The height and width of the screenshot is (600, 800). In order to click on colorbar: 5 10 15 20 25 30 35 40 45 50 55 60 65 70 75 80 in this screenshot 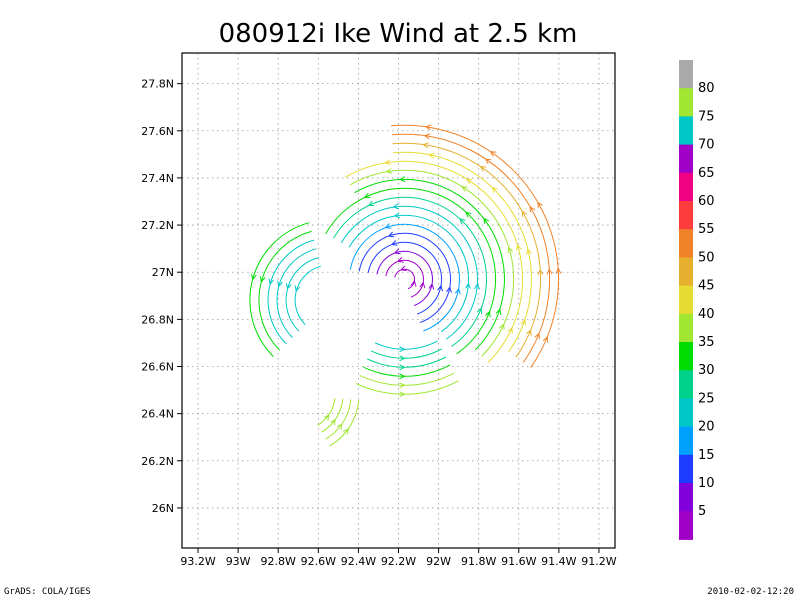, I will do `click(697, 300)`.